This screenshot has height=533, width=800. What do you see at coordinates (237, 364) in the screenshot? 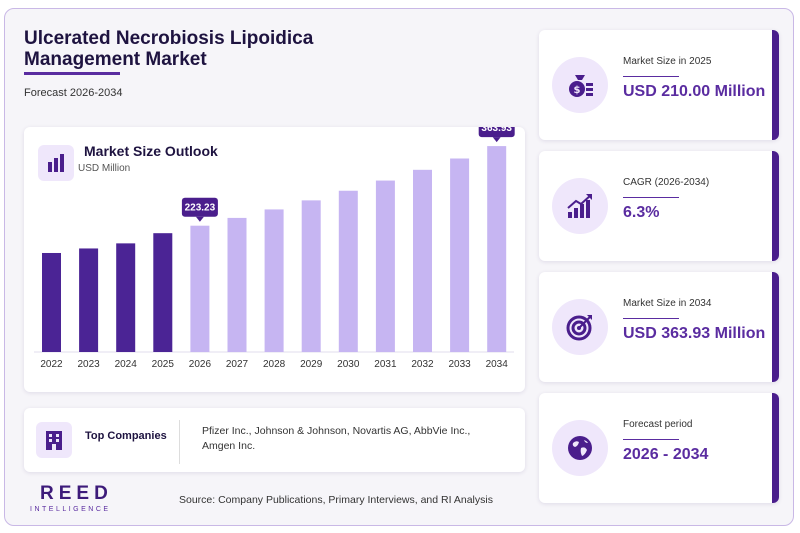
I see `x-tick-label: 2027` at bounding box center [237, 364].